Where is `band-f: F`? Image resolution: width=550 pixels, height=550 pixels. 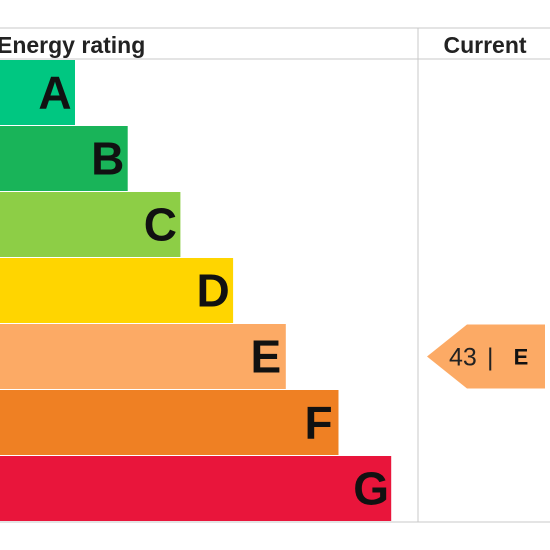
band-f: F is located at coordinates (169, 422).